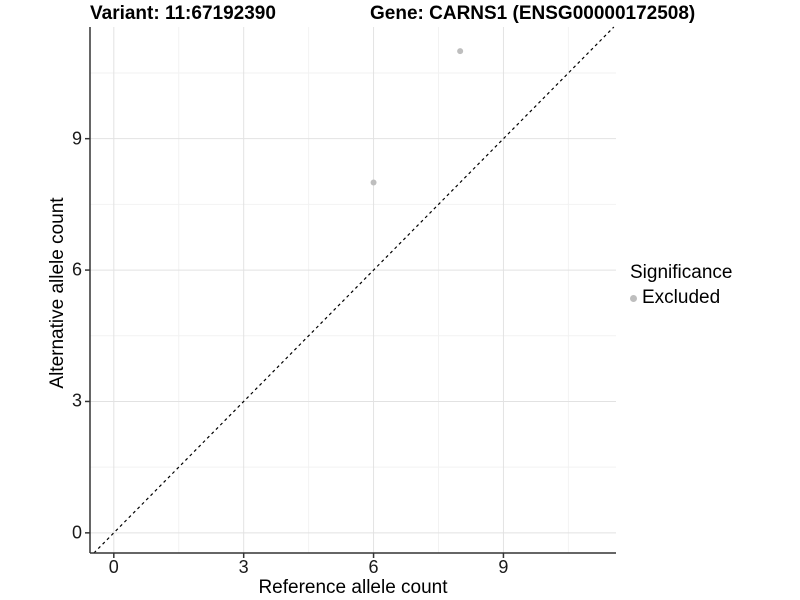 This screenshot has height=600, width=800. I want to click on legend-item-excluded: Excluded, so click(681, 298).